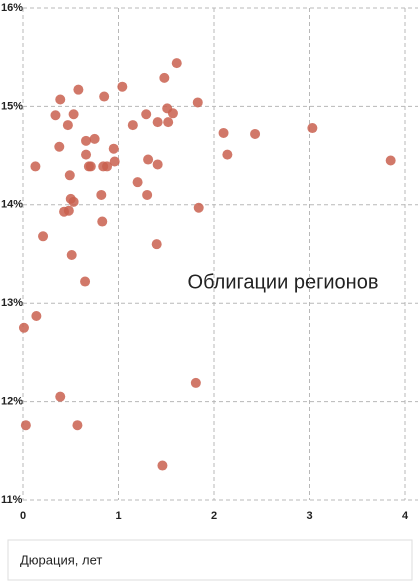 This screenshot has width=418, height=582. What do you see at coordinates (61, 559) in the screenshot?
I see `x-axis-label: Дюрация, лет` at bounding box center [61, 559].